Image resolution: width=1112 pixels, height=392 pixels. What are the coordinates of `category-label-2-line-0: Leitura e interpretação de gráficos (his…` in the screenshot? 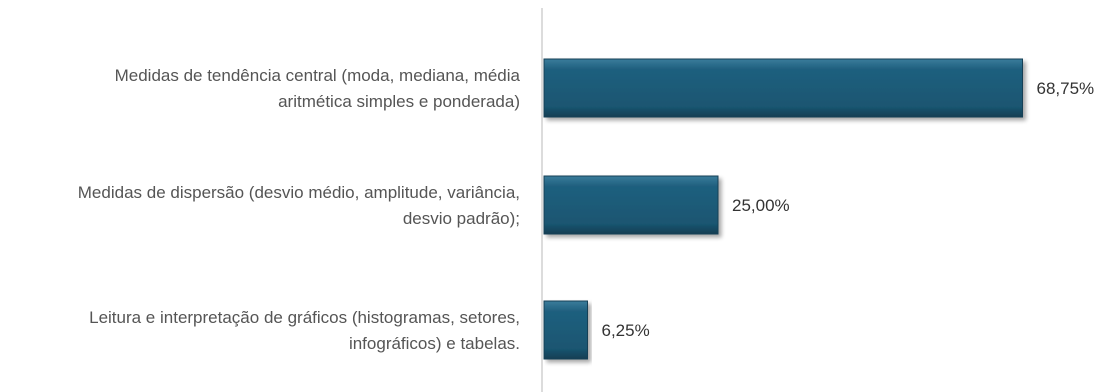 It's located at (304, 317).